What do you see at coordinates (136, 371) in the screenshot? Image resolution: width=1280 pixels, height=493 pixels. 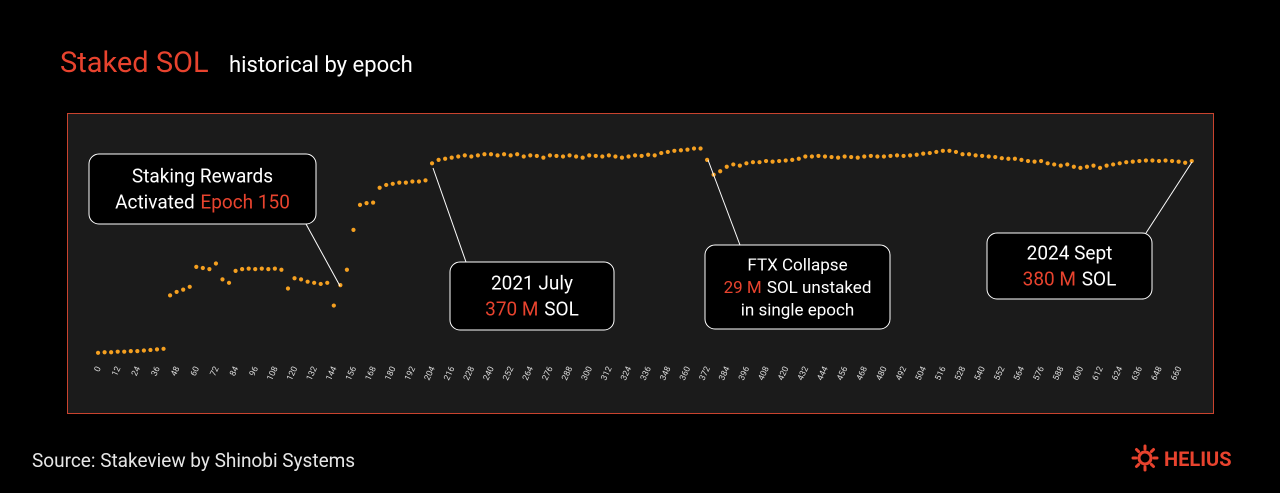 I see `x-tick-label: 24` at bounding box center [136, 371].